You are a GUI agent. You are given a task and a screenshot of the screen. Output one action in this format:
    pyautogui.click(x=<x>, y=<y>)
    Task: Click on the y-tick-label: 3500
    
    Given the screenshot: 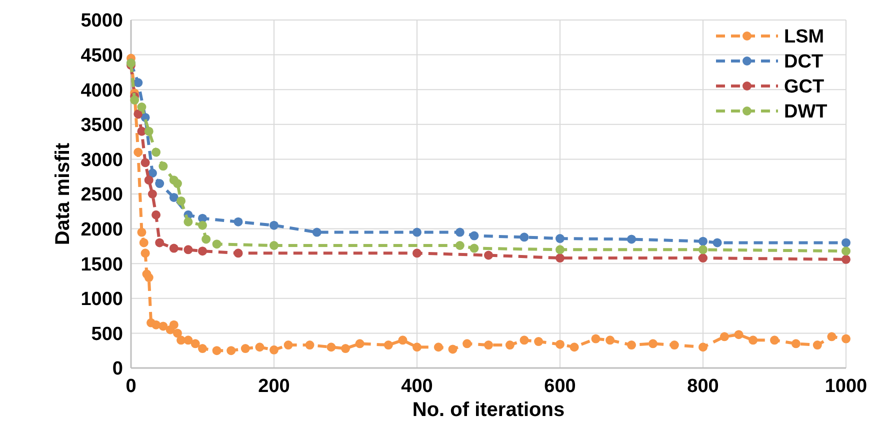 What is the action you would take?
    pyautogui.click(x=101, y=125)
    